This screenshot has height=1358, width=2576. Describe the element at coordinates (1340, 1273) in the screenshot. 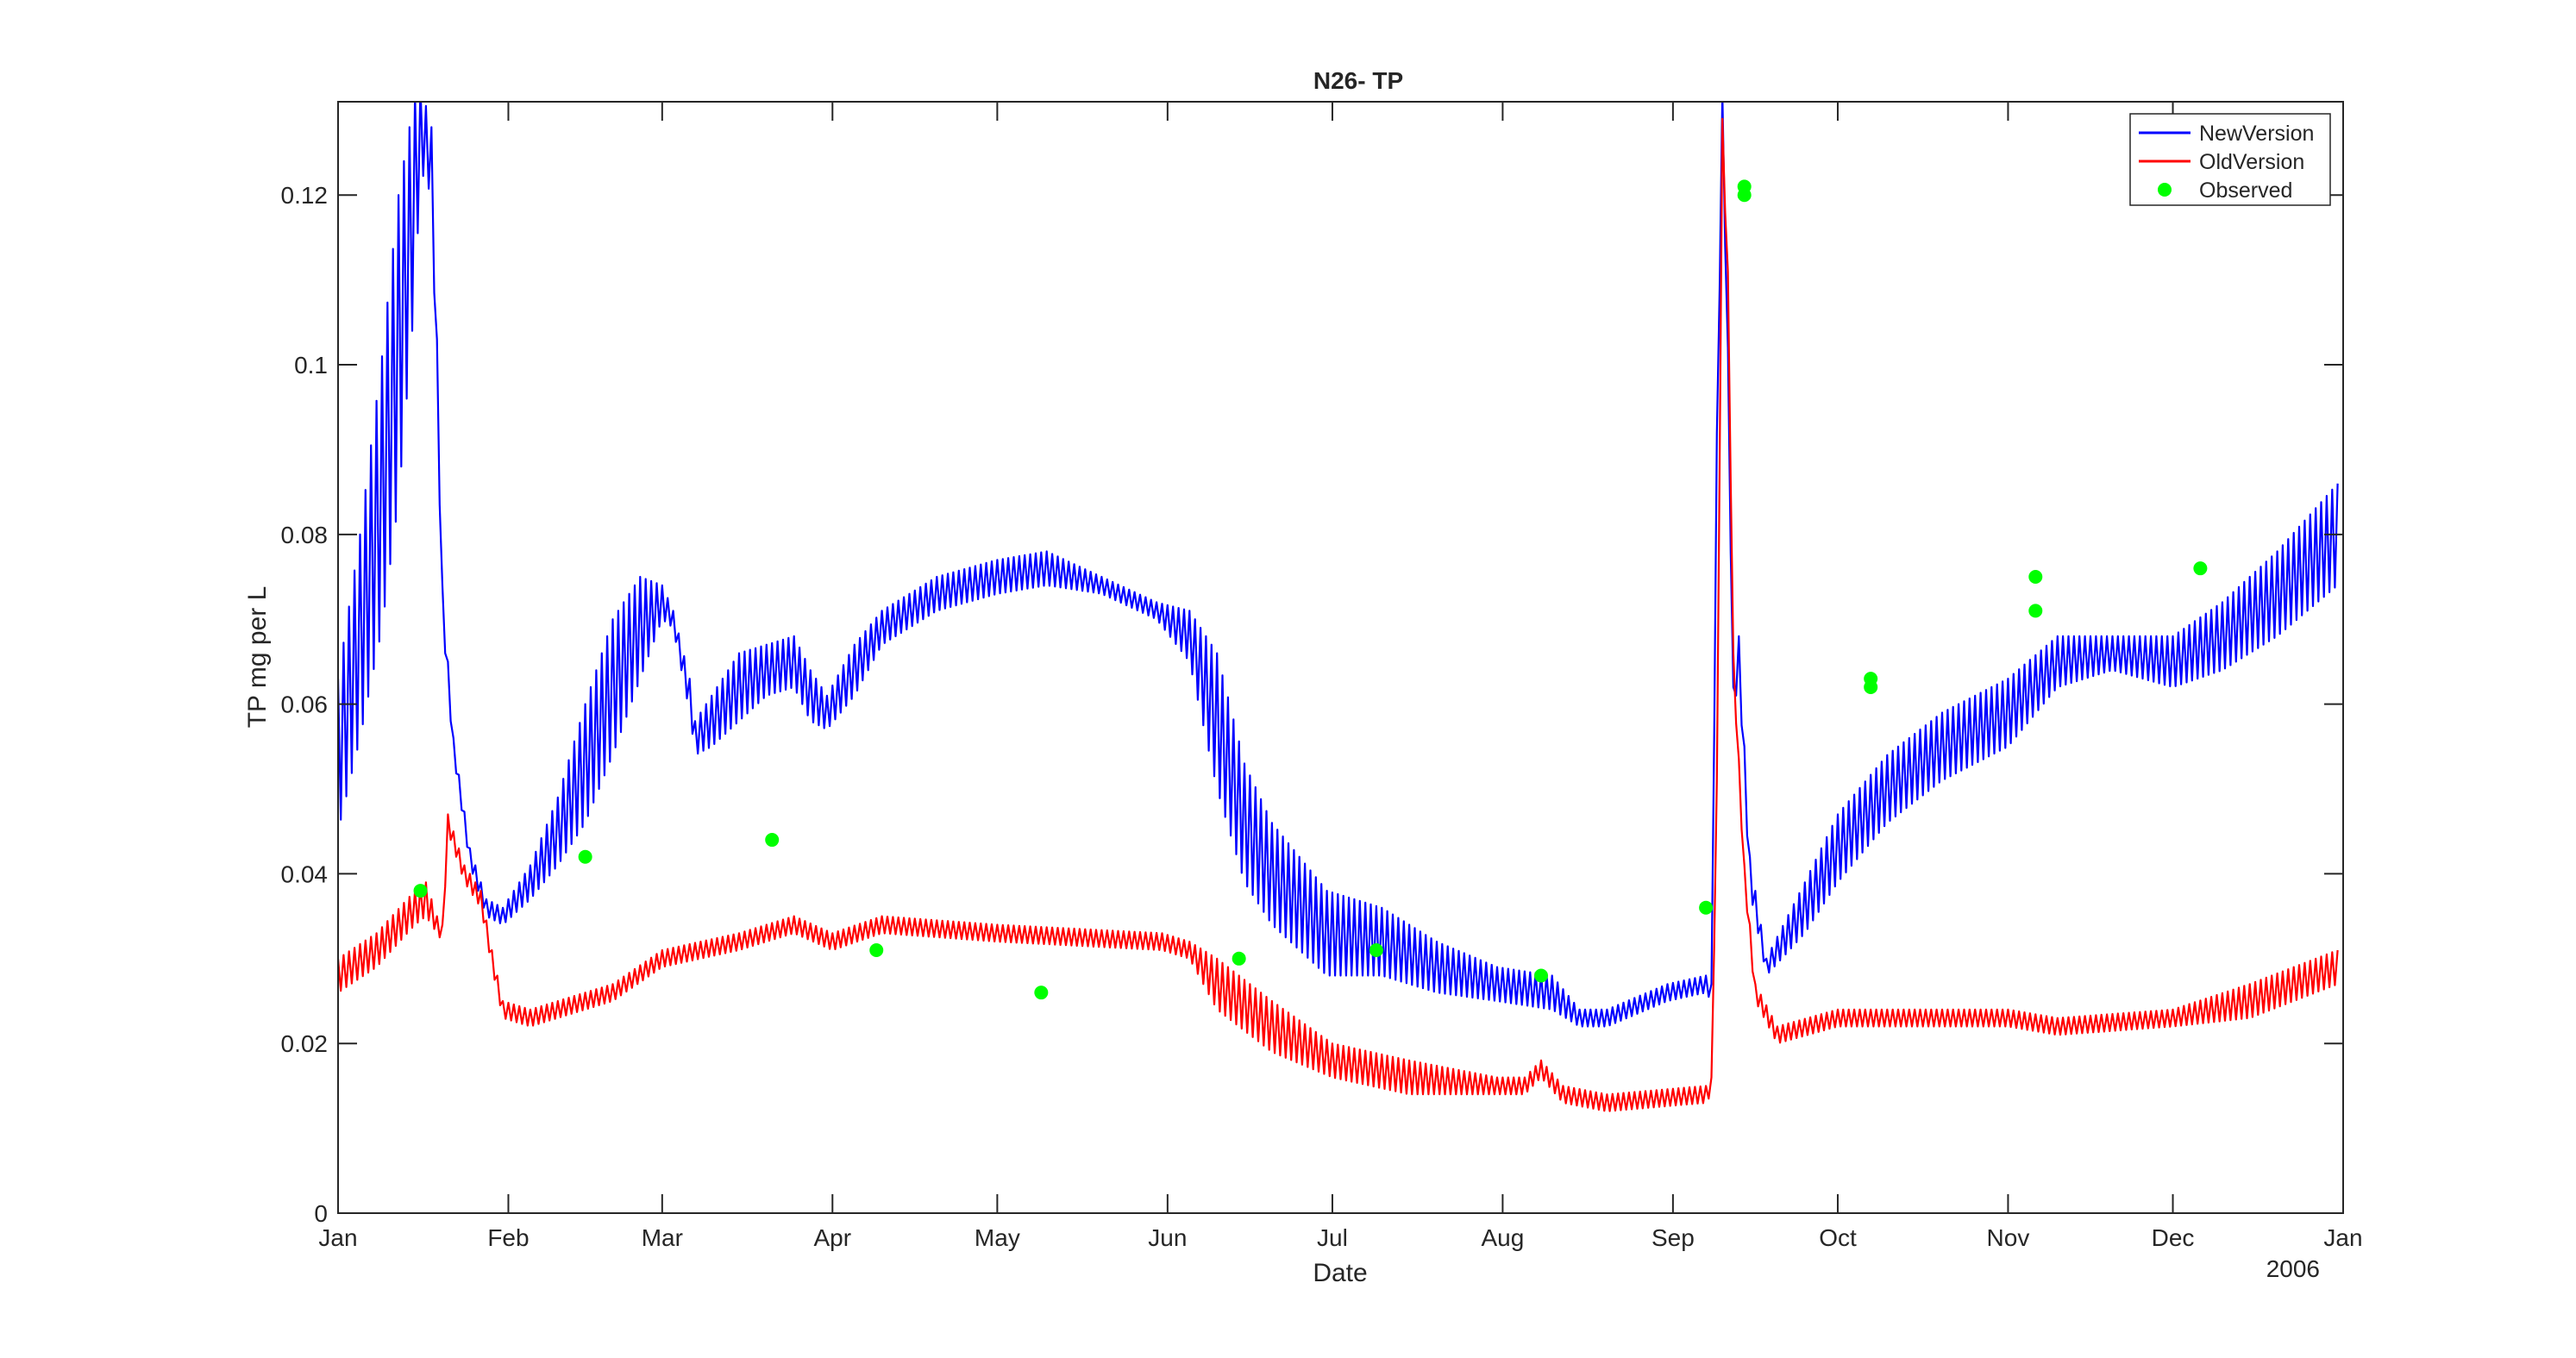

I see `x-axis-label: Date` at that location.